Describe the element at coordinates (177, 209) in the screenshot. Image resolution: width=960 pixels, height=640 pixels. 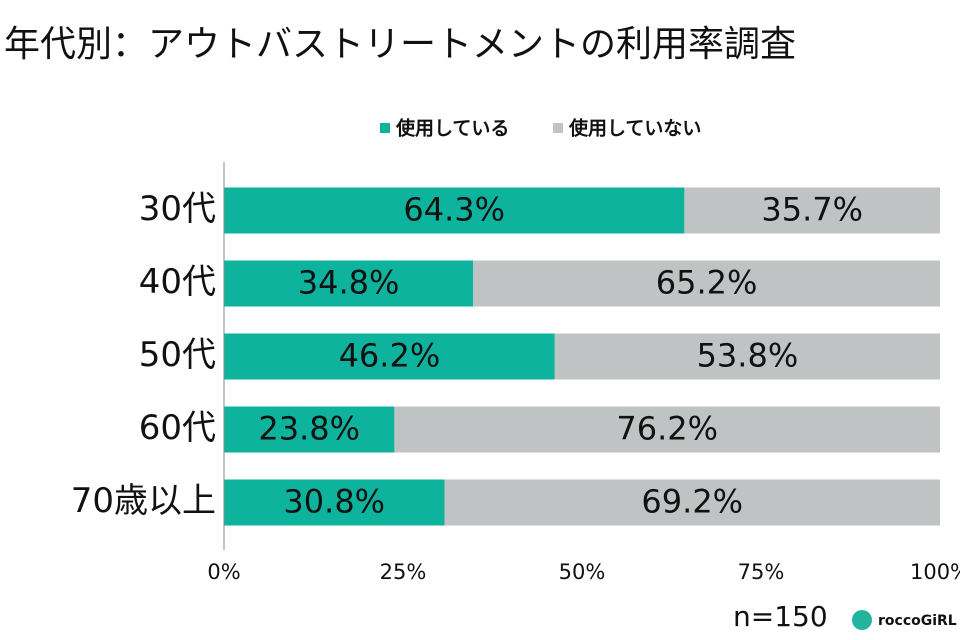
I see `y-tick-label: 30代` at that location.